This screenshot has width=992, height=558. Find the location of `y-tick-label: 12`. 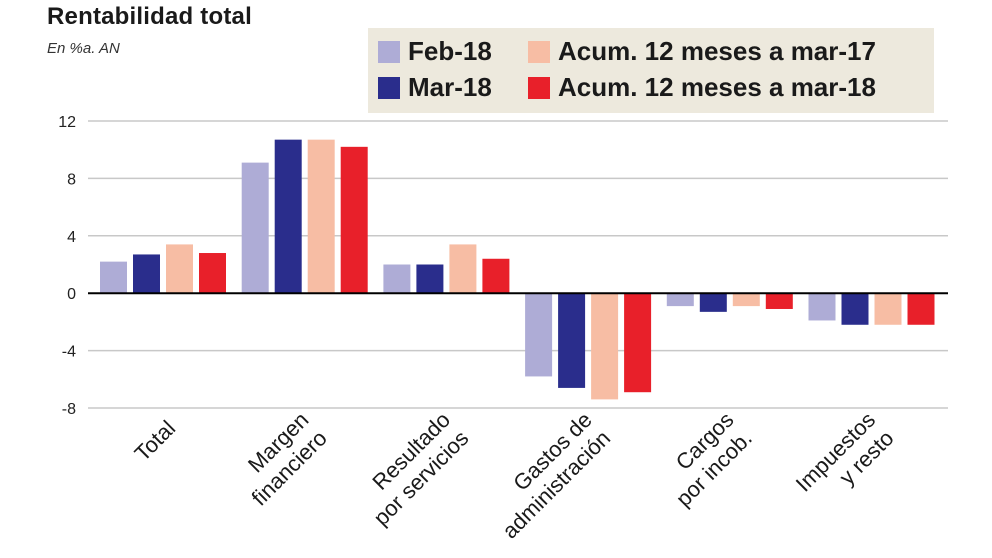

y-tick-label: 12 is located at coordinates (67, 122).